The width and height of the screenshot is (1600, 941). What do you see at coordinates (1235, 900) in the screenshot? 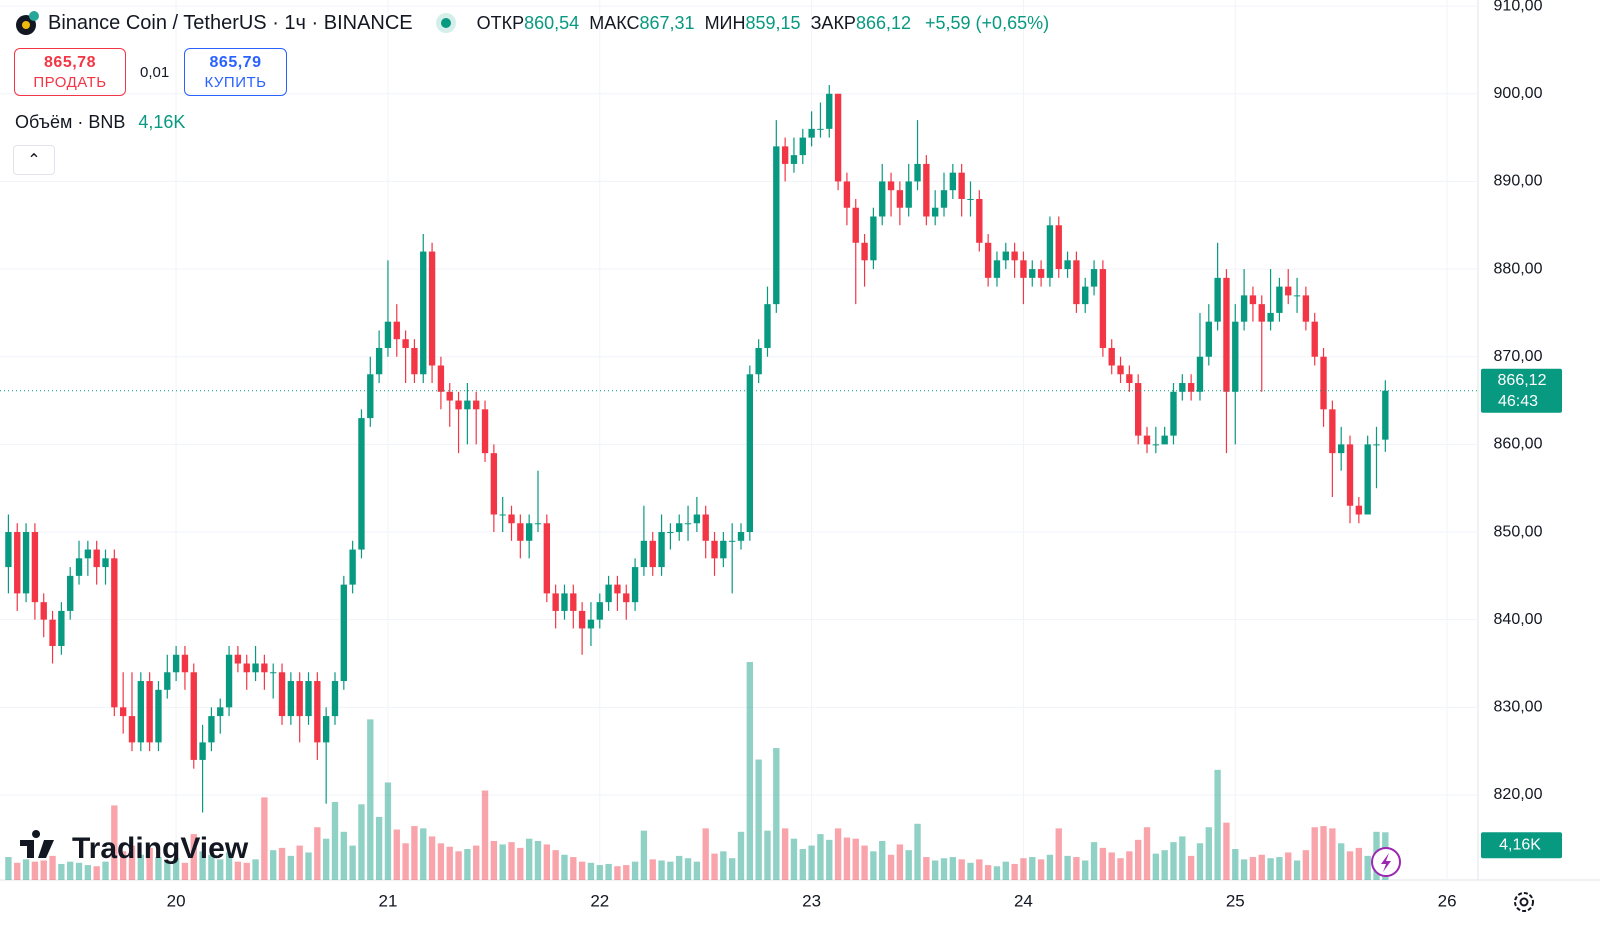
I see `x-tick-label: 25` at bounding box center [1235, 900].